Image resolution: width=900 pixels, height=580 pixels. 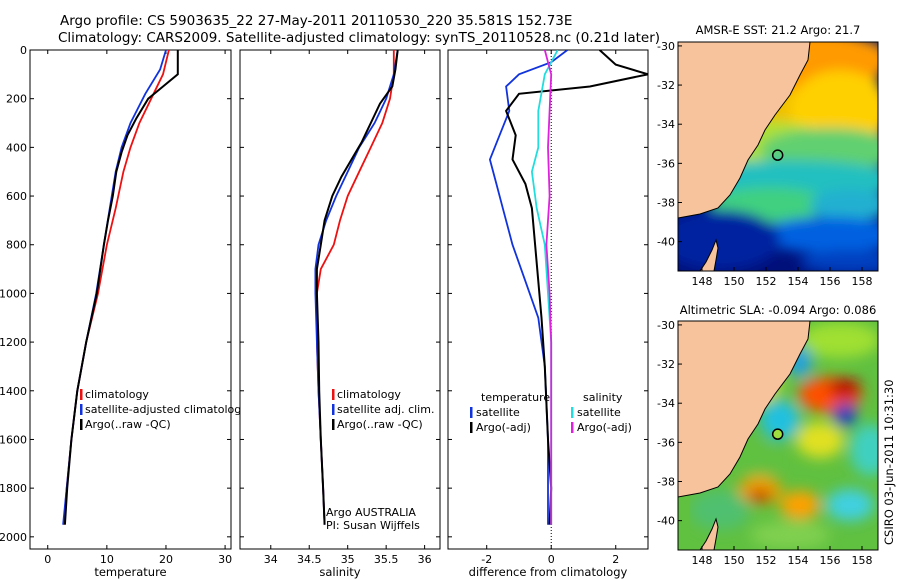 I want to click on difference-xtick-label: 0, so click(x=551, y=559).